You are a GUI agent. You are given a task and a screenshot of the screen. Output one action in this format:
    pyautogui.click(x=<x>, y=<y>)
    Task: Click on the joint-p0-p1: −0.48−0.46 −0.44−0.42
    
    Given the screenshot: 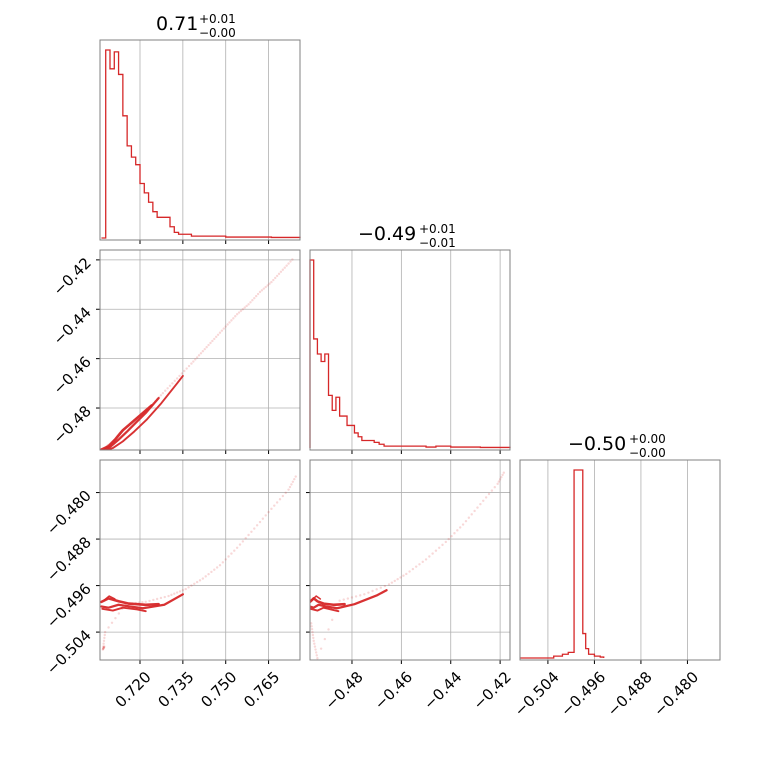 What is the action you would take?
    pyautogui.click(x=175, y=351)
    